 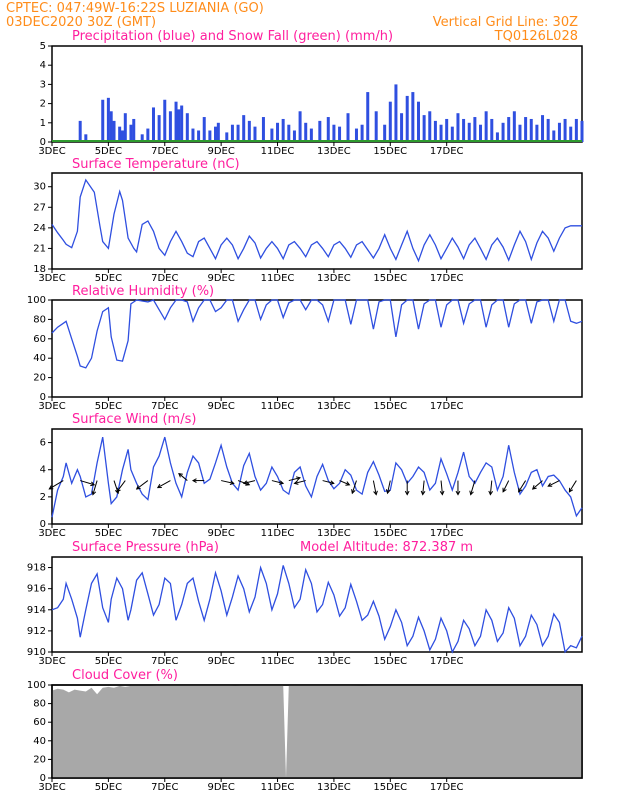 I want to click on y-tick-label: 27, so click(x=39, y=207).